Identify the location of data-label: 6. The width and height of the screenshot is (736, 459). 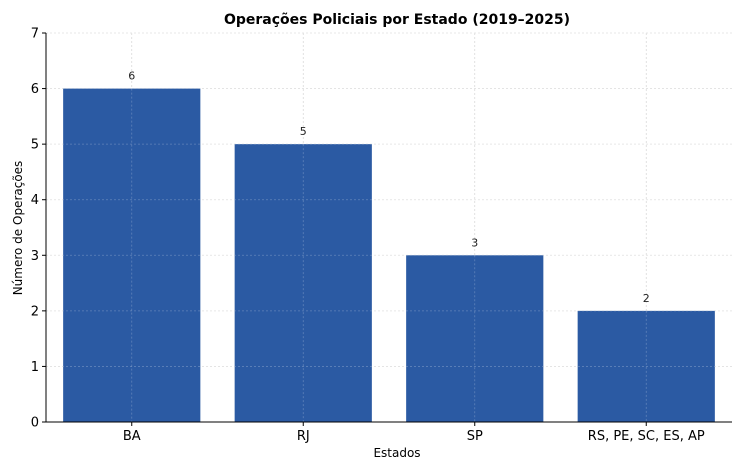
(131, 76).